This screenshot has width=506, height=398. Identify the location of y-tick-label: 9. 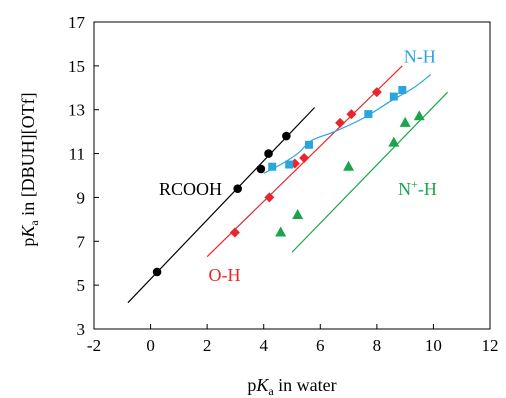
(81, 197).